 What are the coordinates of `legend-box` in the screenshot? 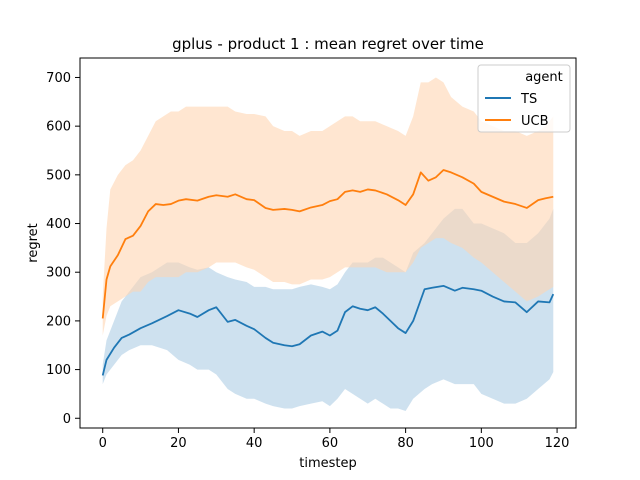 It's located at (524, 98).